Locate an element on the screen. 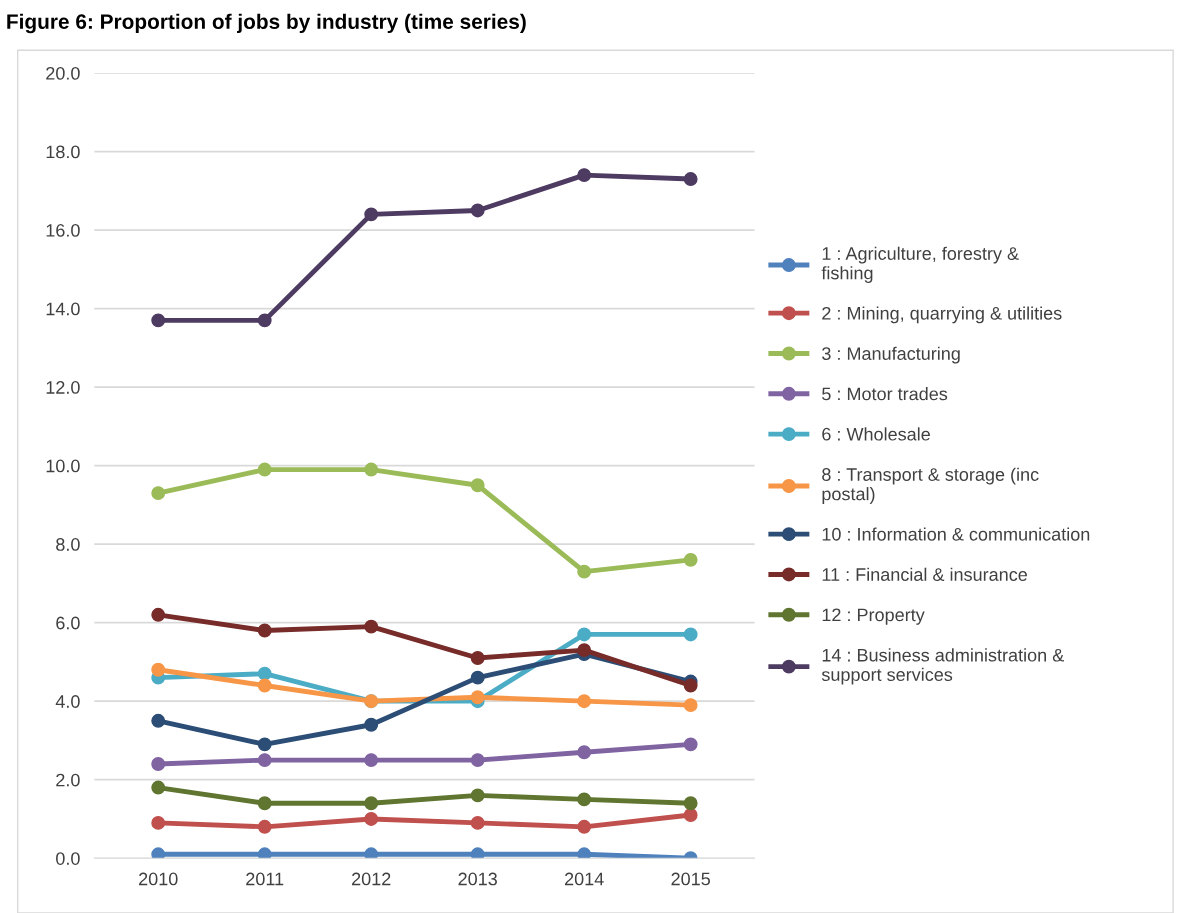 This screenshot has height=913, width=1179. y-tick-label: 0.0 is located at coordinates (68, 858).